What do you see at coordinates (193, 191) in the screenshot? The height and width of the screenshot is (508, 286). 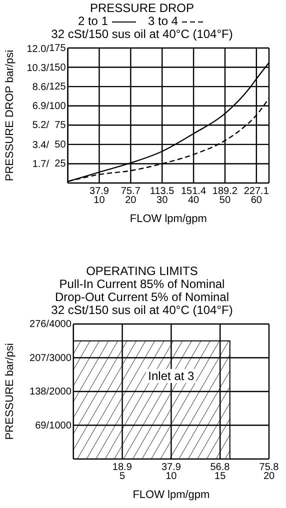 I see `x2-tick-label: 151.4` at bounding box center [193, 191].